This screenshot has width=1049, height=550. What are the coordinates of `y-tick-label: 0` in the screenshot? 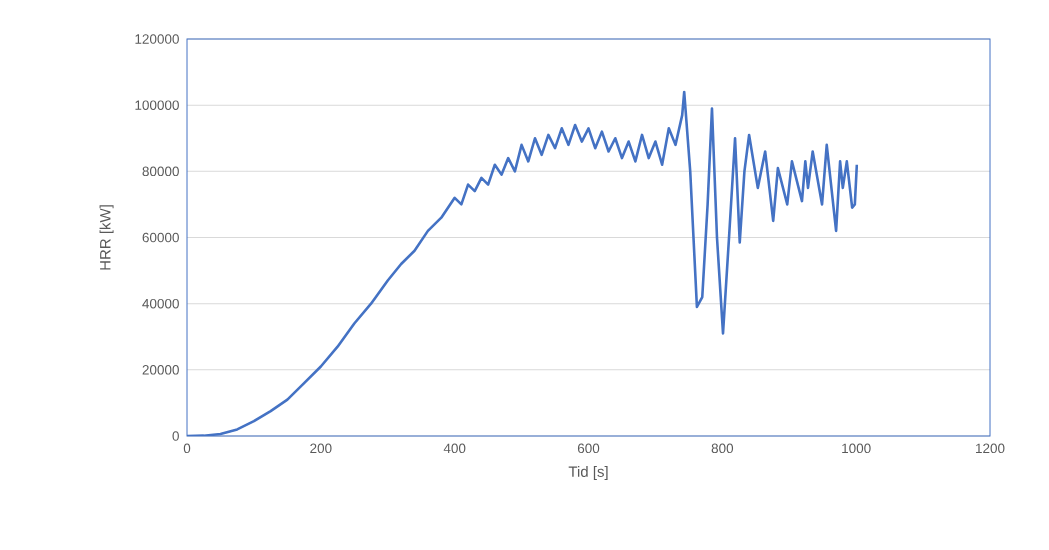 It's located at (175, 436).